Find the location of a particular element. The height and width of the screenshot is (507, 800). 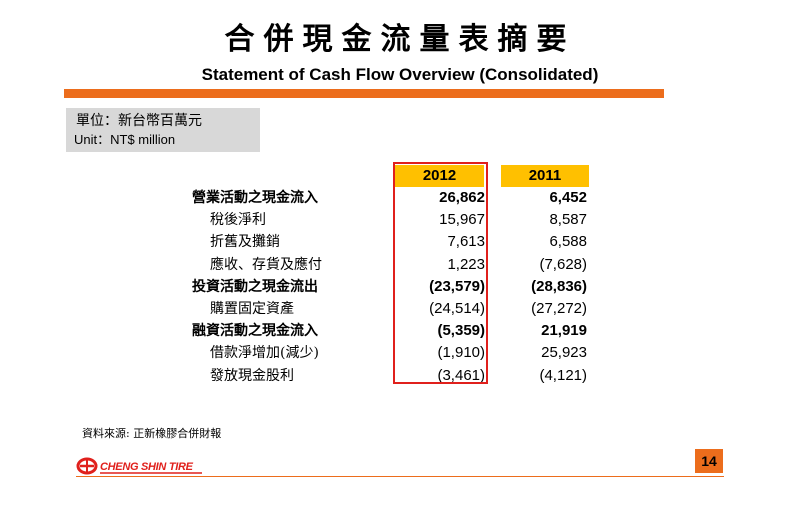

unit-label-en: Unit：NT$ million is located at coordinates (125, 139).